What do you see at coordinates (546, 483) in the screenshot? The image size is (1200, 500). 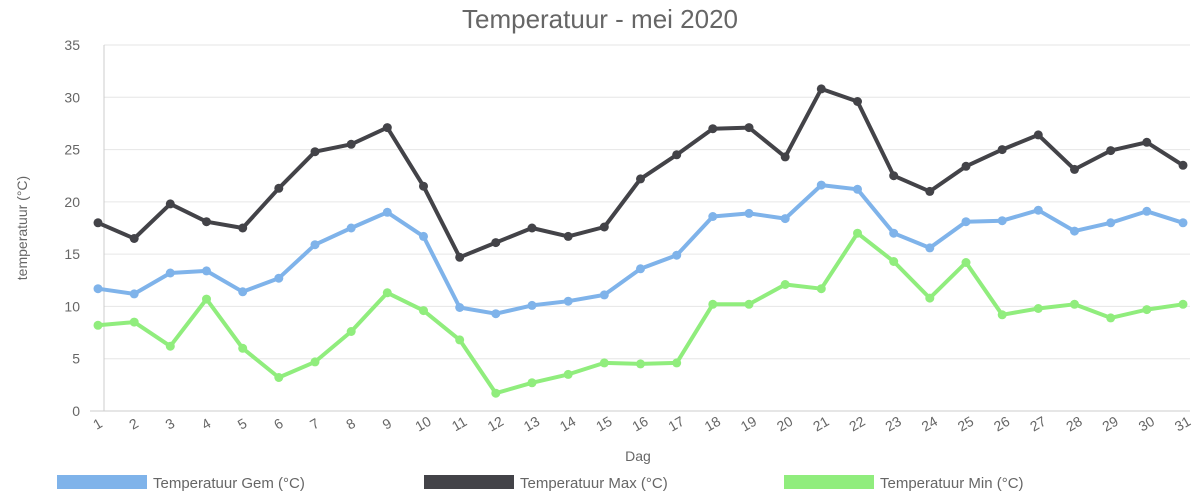 I see `legend-item: Temperatuur Max (°C)` at bounding box center [546, 483].